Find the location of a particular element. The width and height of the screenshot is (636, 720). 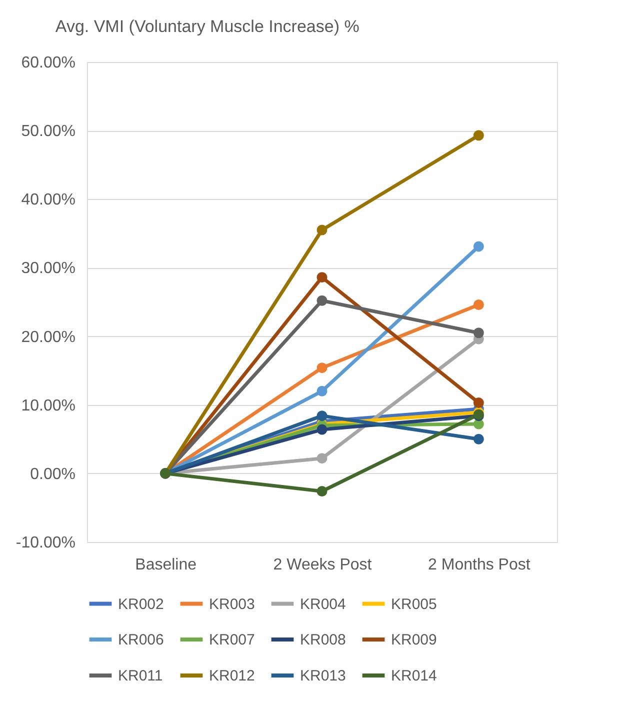

legend-label: KR009 is located at coordinates (414, 640).